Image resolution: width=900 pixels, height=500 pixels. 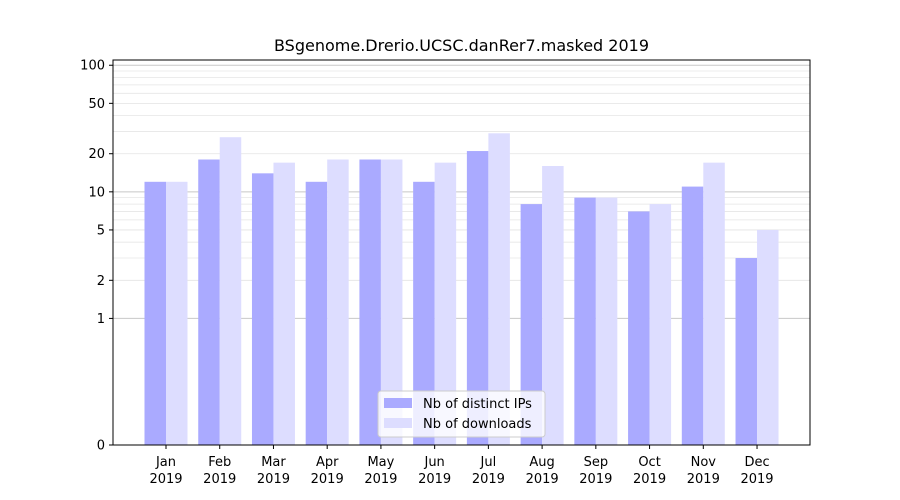 What do you see at coordinates (477, 424) in the screenshot?
I see `legend-label: Nb of downloads` at bounding box center [477, 424].